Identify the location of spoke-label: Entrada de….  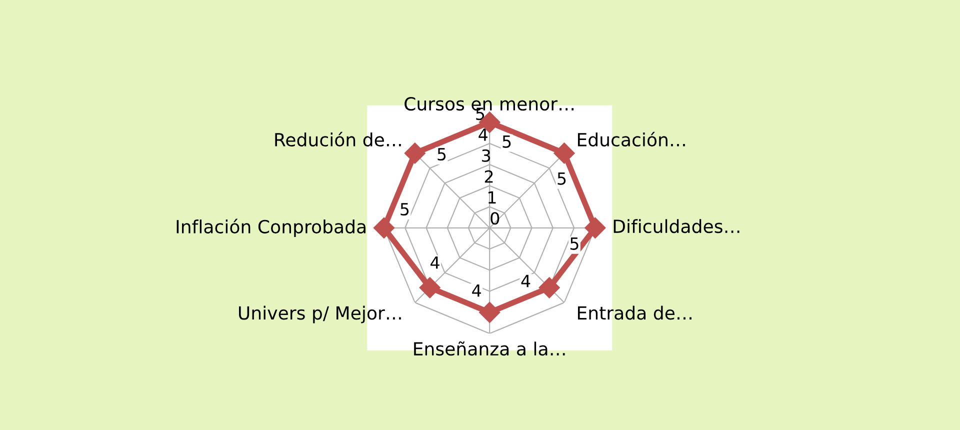
(635, 313).